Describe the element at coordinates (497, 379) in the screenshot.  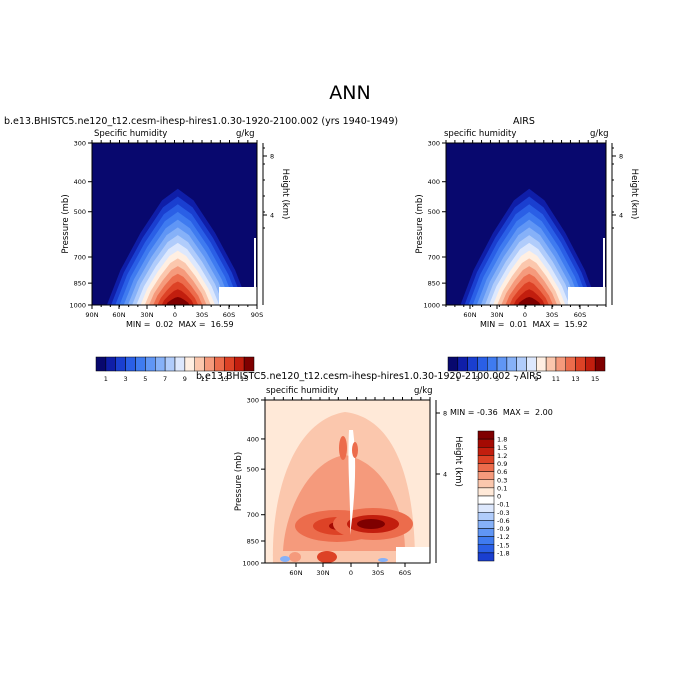
I see `panel2-colorbar-label: 5` at that location.